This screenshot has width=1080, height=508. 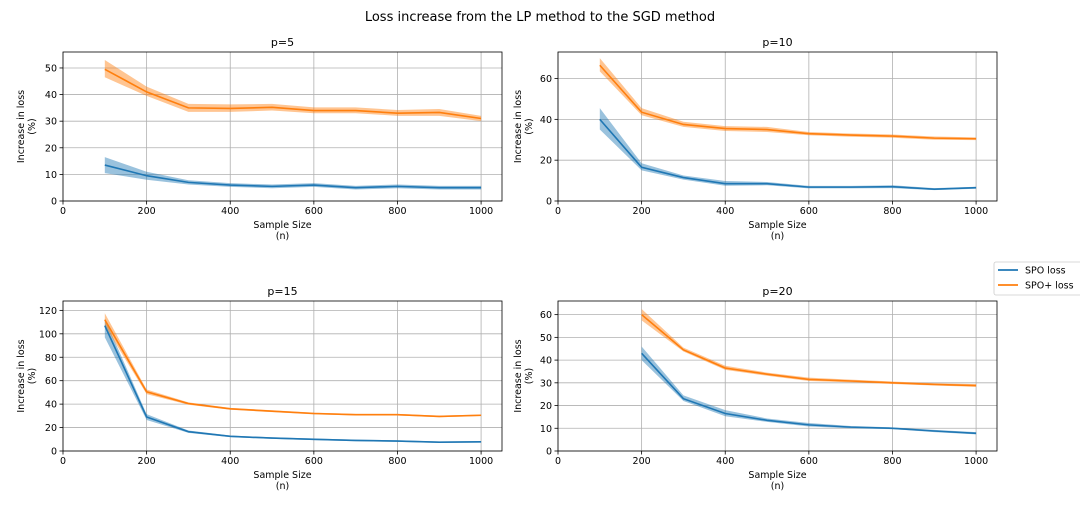 I want to click on subplot-title: p=5, so click(x=282, y=42).